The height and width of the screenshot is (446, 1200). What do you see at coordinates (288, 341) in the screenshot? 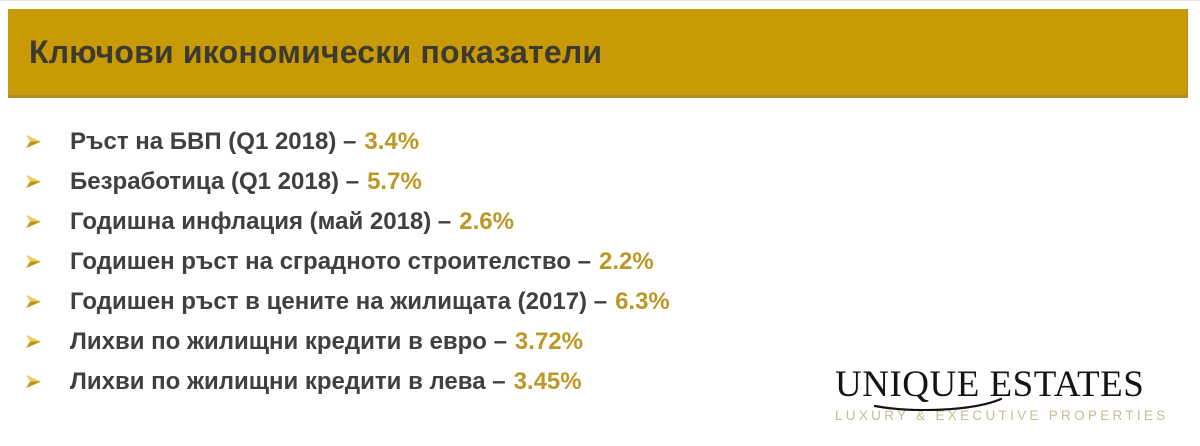
I see `indicator-label: Лихви по жилищни кредити в евро –` at bounding box center [288, 341].